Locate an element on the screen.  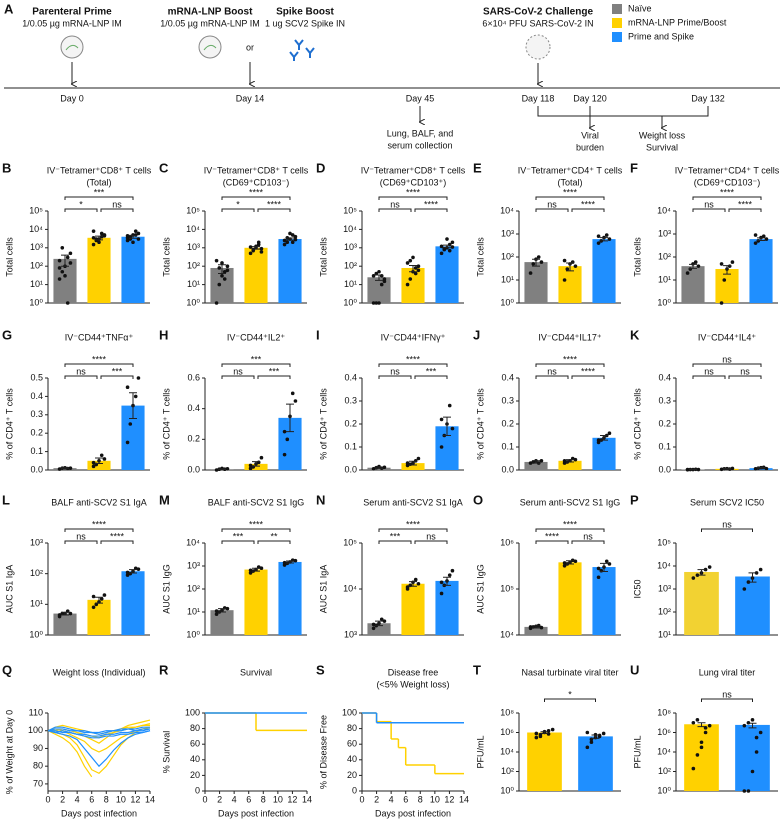
y-tick-label: 0.2 is located at coordinates (193, 439).